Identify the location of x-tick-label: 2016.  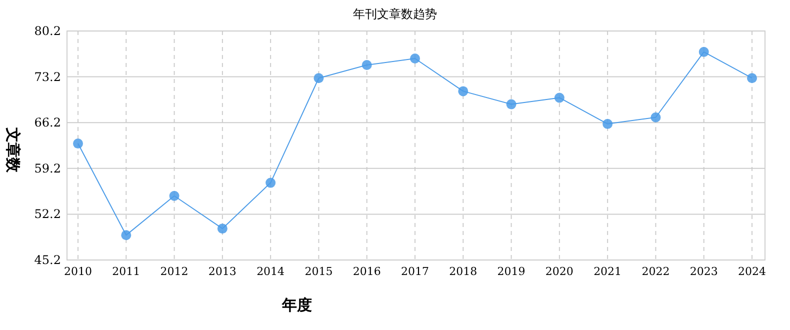
(366, 271).